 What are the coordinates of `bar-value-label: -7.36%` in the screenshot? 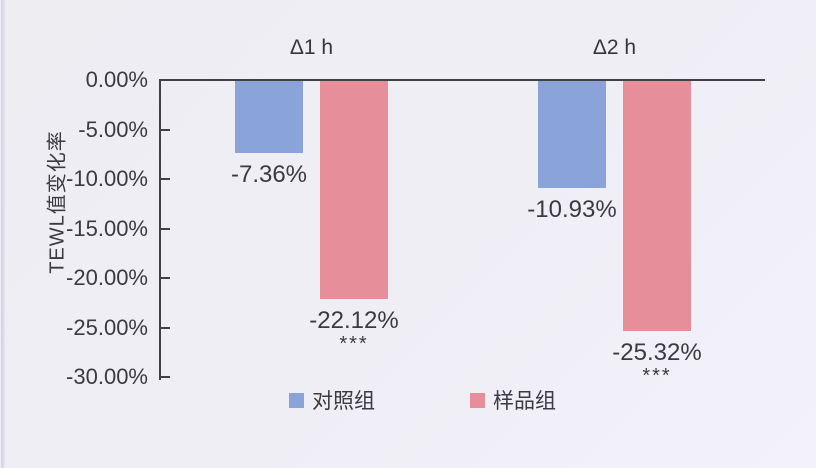 It's located at (269, 174).